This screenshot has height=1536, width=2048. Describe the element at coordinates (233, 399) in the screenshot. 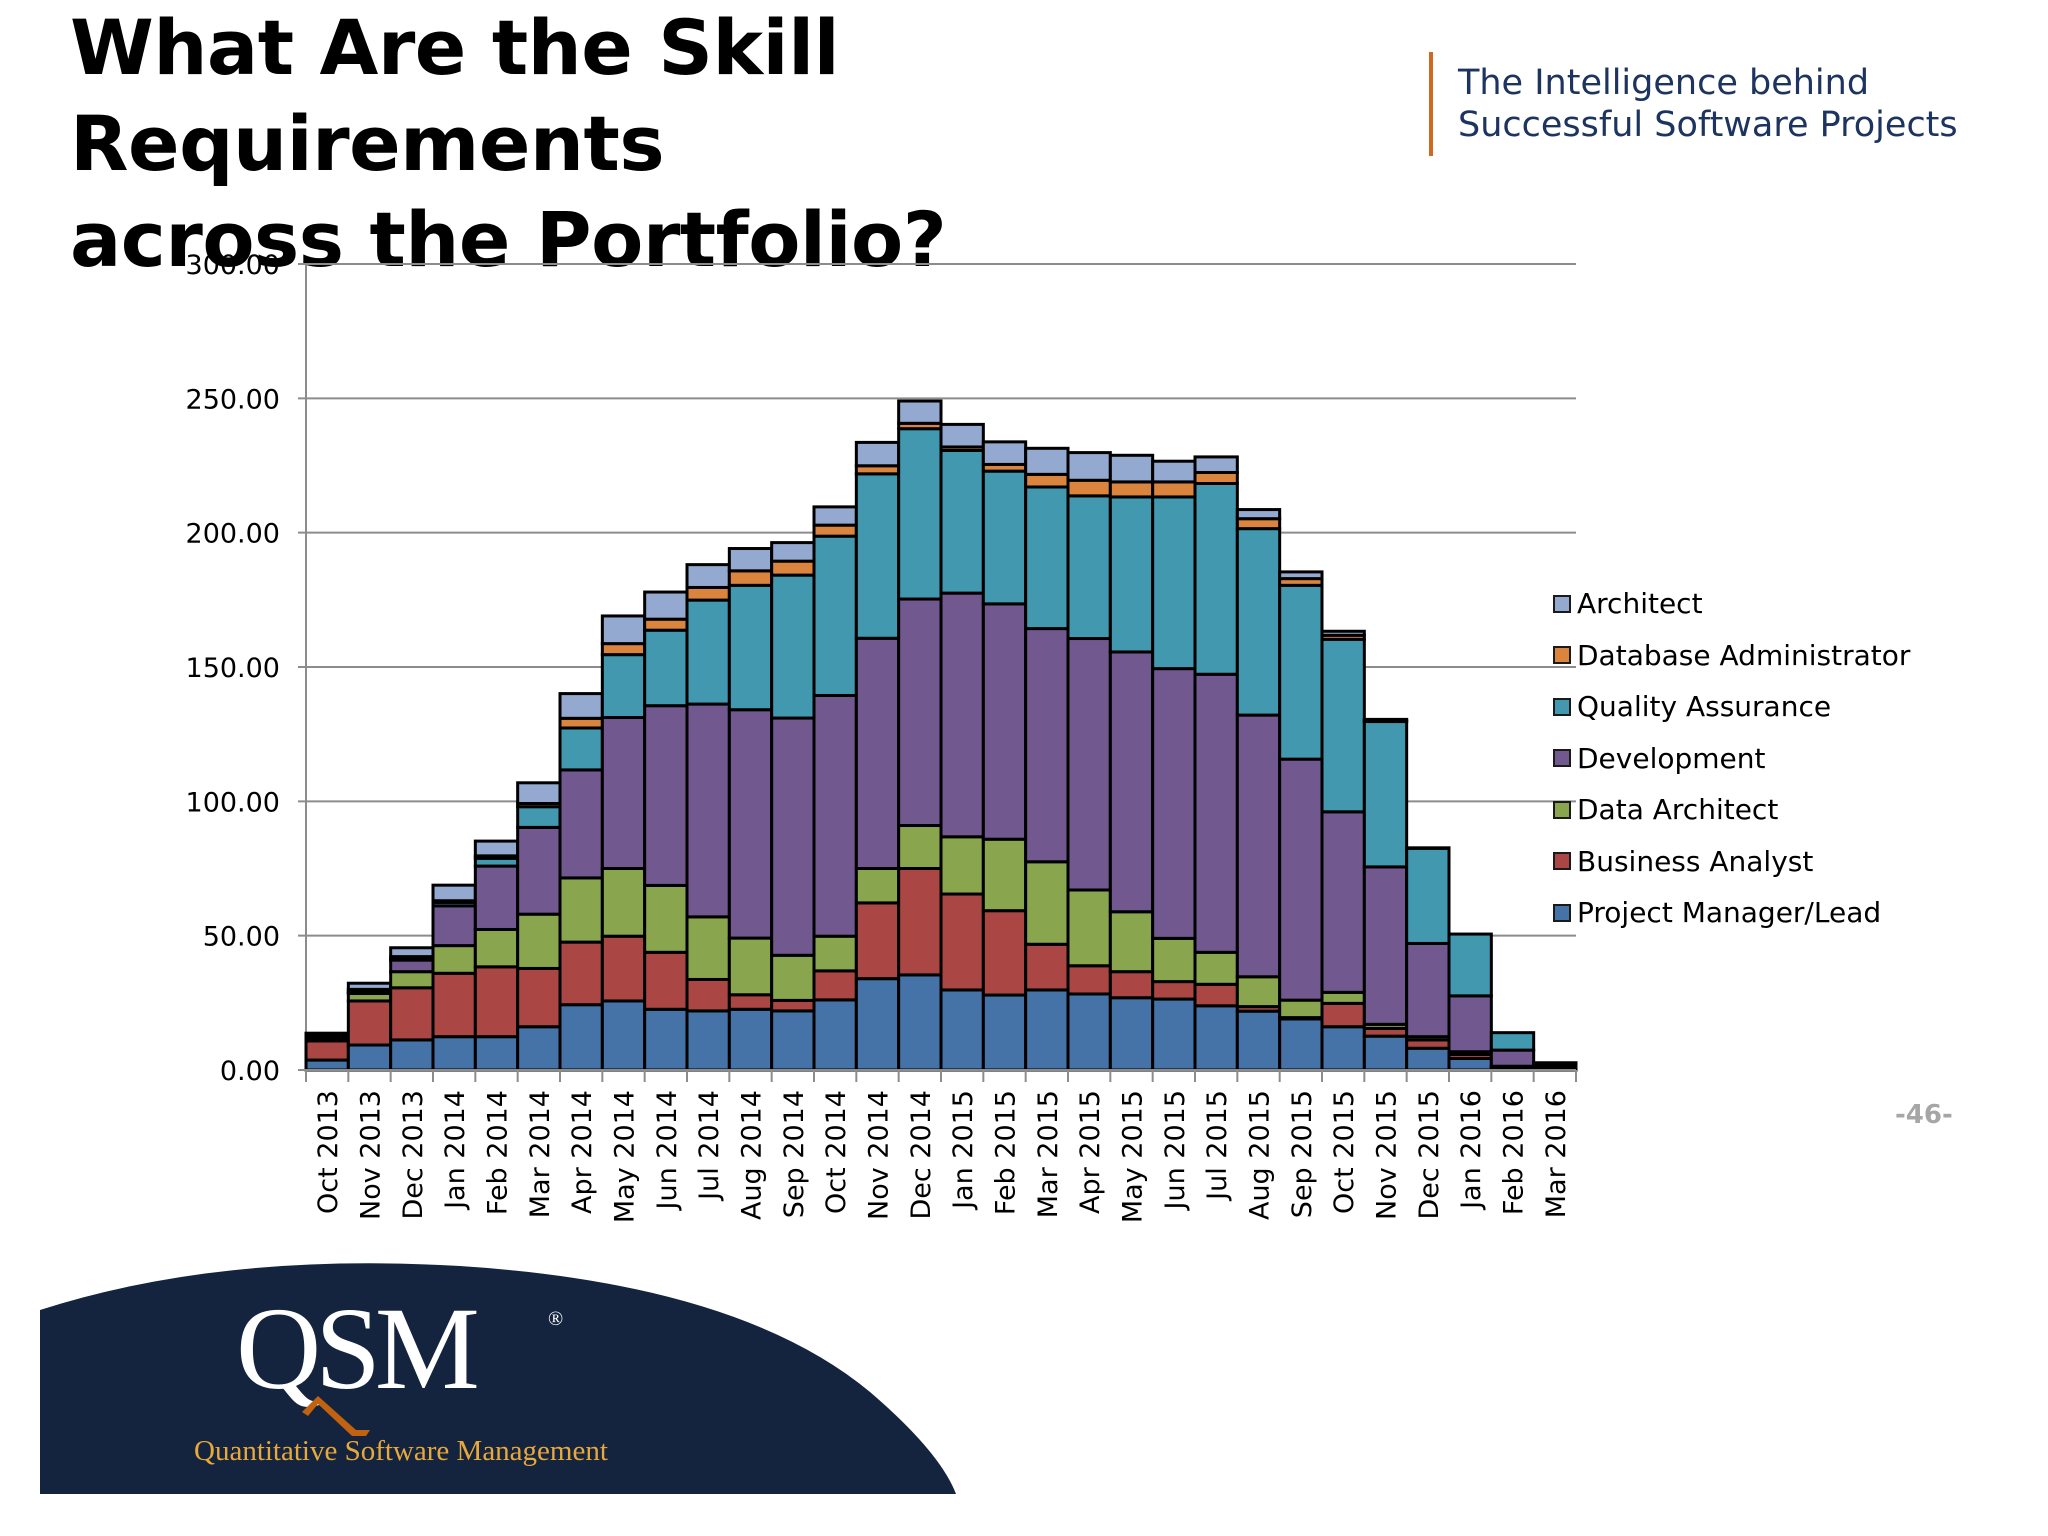

I see `y-tick-label: 250.00` at that location.